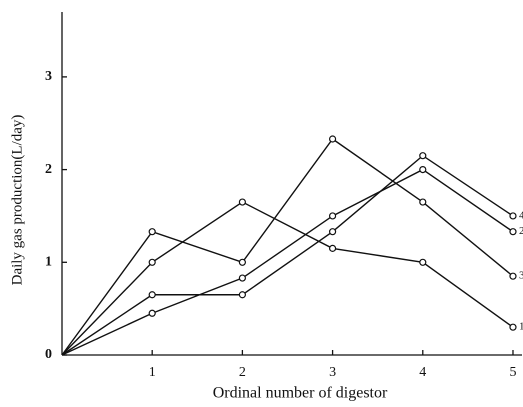 The width and height of the screenshot is (523, 407). What do you see at coordinates (521, 276) in the screenshot?
I see `series-label: 3` at bounding box center [521, 276].